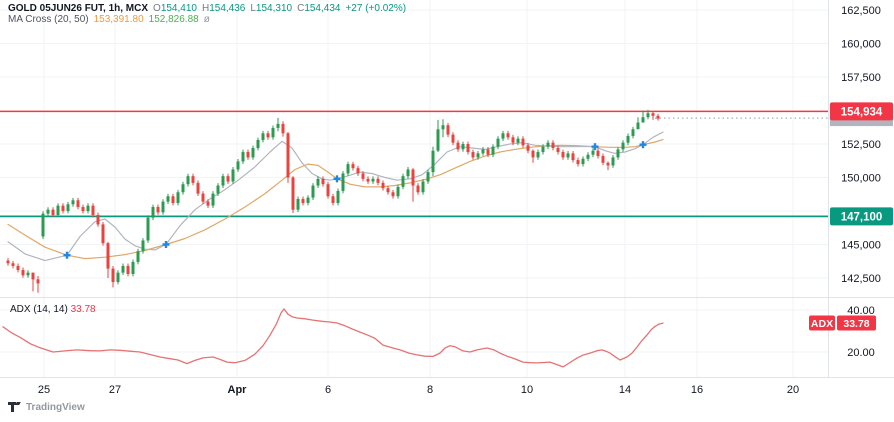  Describe the element at coordinates (78, 8) in the screenshot. I see `symbol-title: GOLD 05JUN26 FUT, 1h, MCX` at that location.